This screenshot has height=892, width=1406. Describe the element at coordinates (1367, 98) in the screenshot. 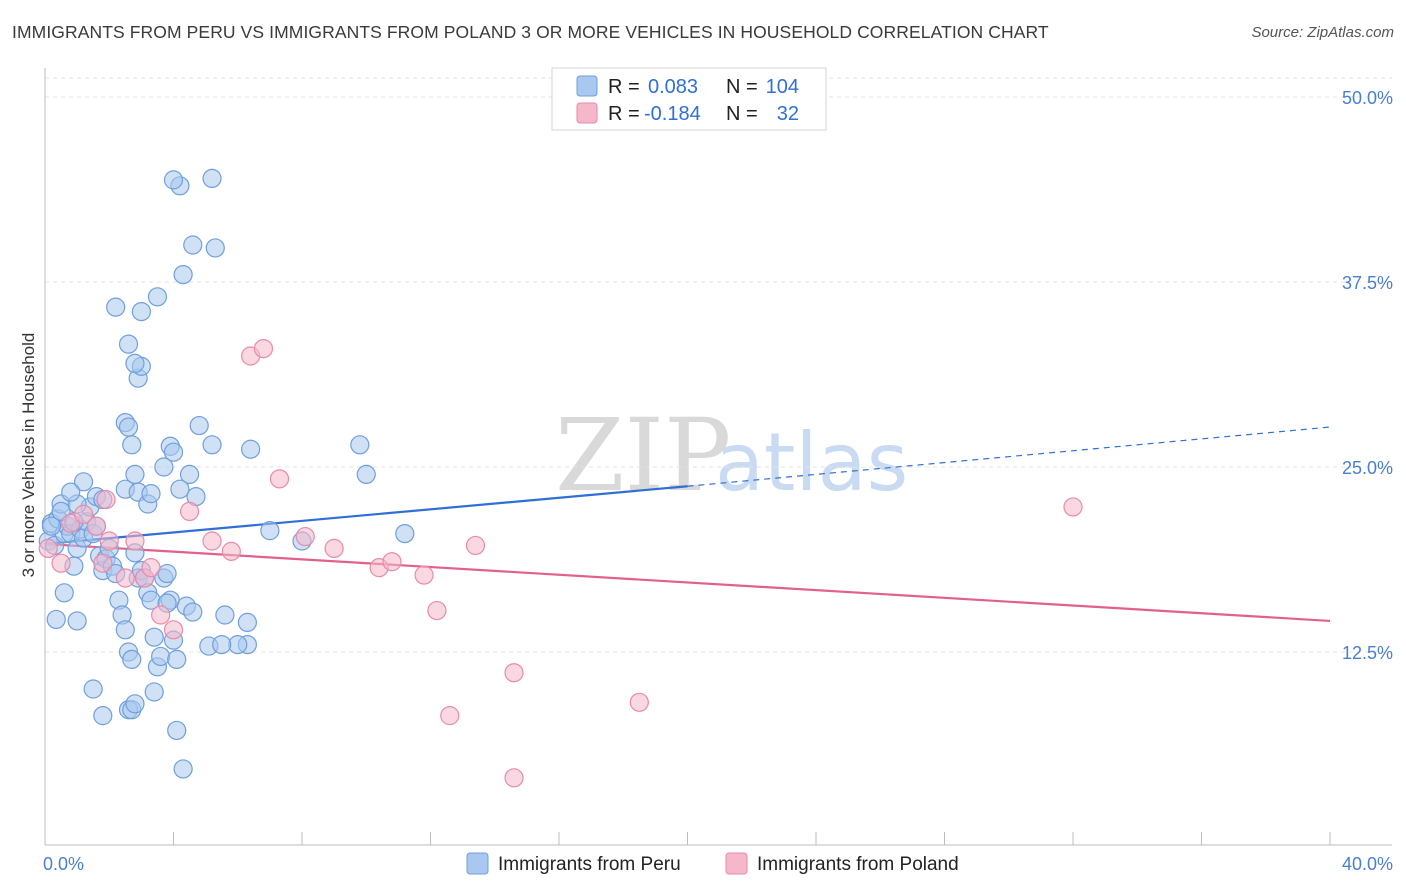

I see `y-tick-label: 50.0%` at that location.